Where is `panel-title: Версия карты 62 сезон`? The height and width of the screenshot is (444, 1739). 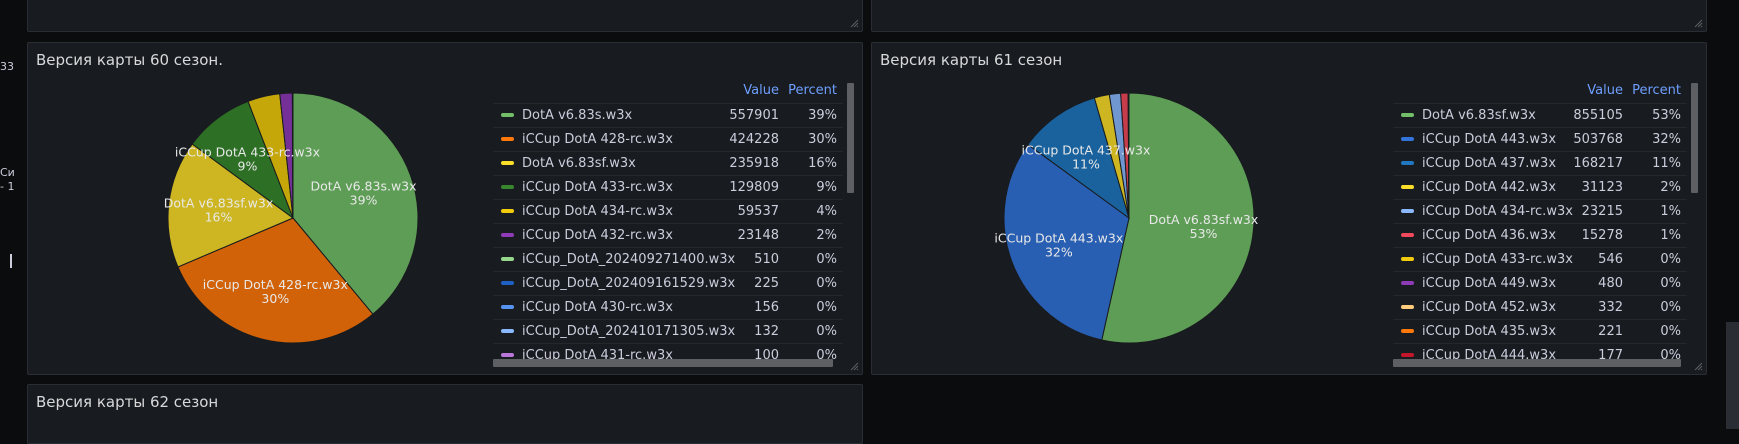 panel-title: Версия карты 62 сезон is located at coordinates (127, 402).